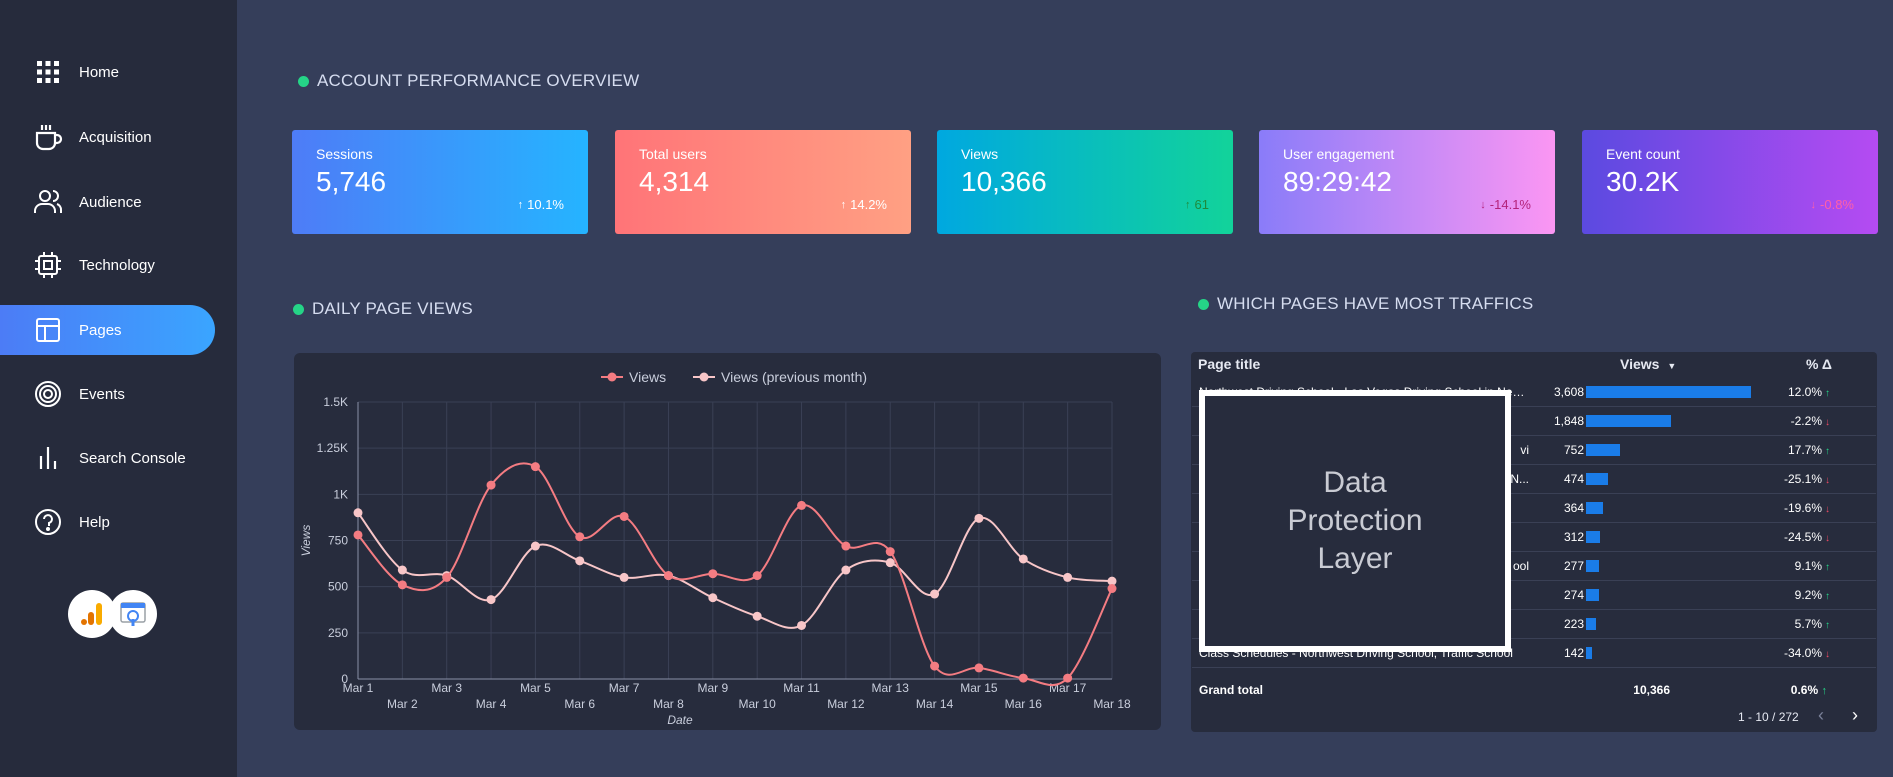 The height and width of the screenshot is (777, 1893). I want to click on x-axis-title: Date, so click(680, 720).